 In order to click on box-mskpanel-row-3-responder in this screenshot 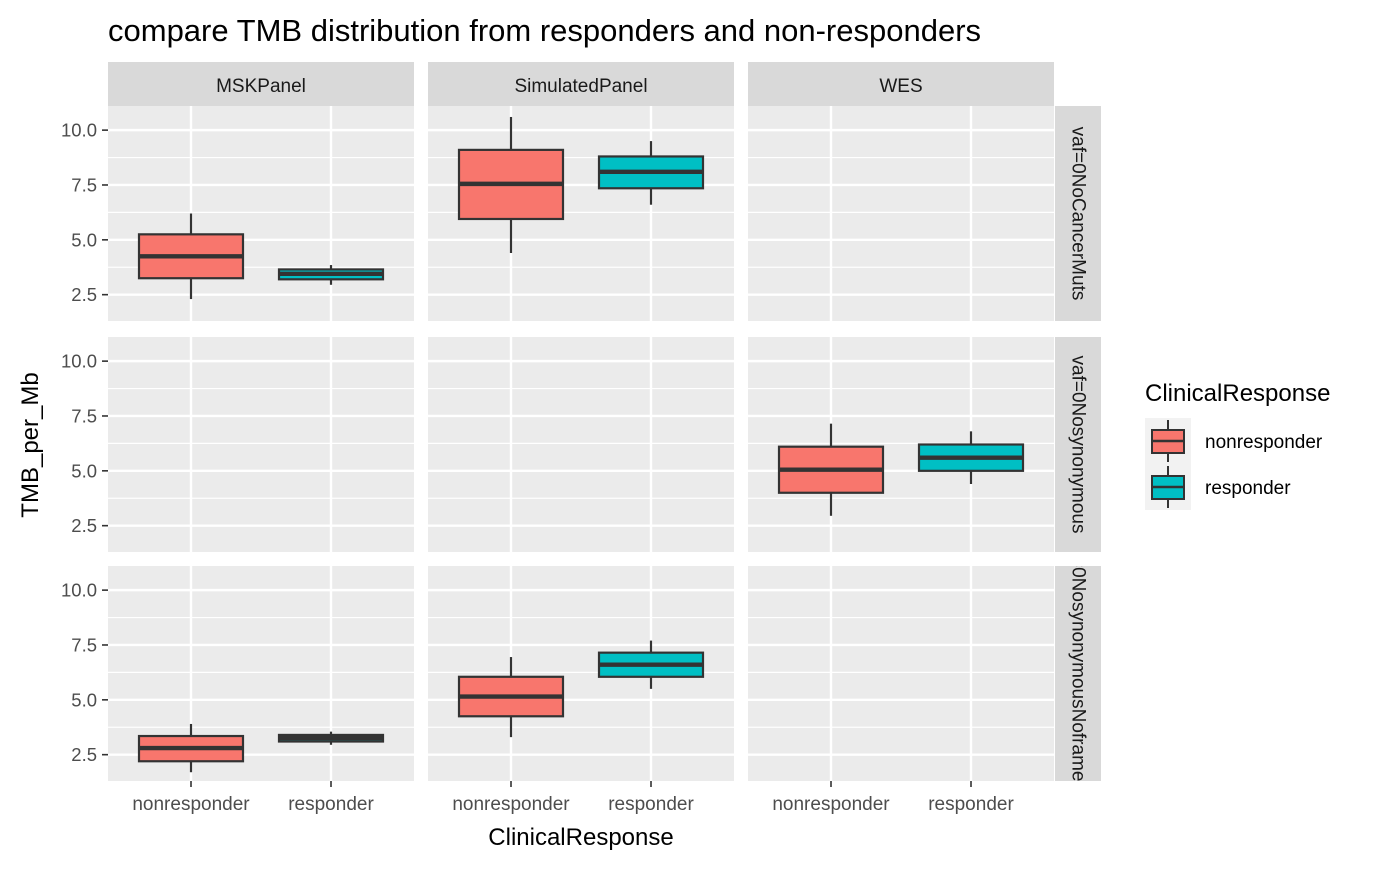, I will do `click(331, 738)`.